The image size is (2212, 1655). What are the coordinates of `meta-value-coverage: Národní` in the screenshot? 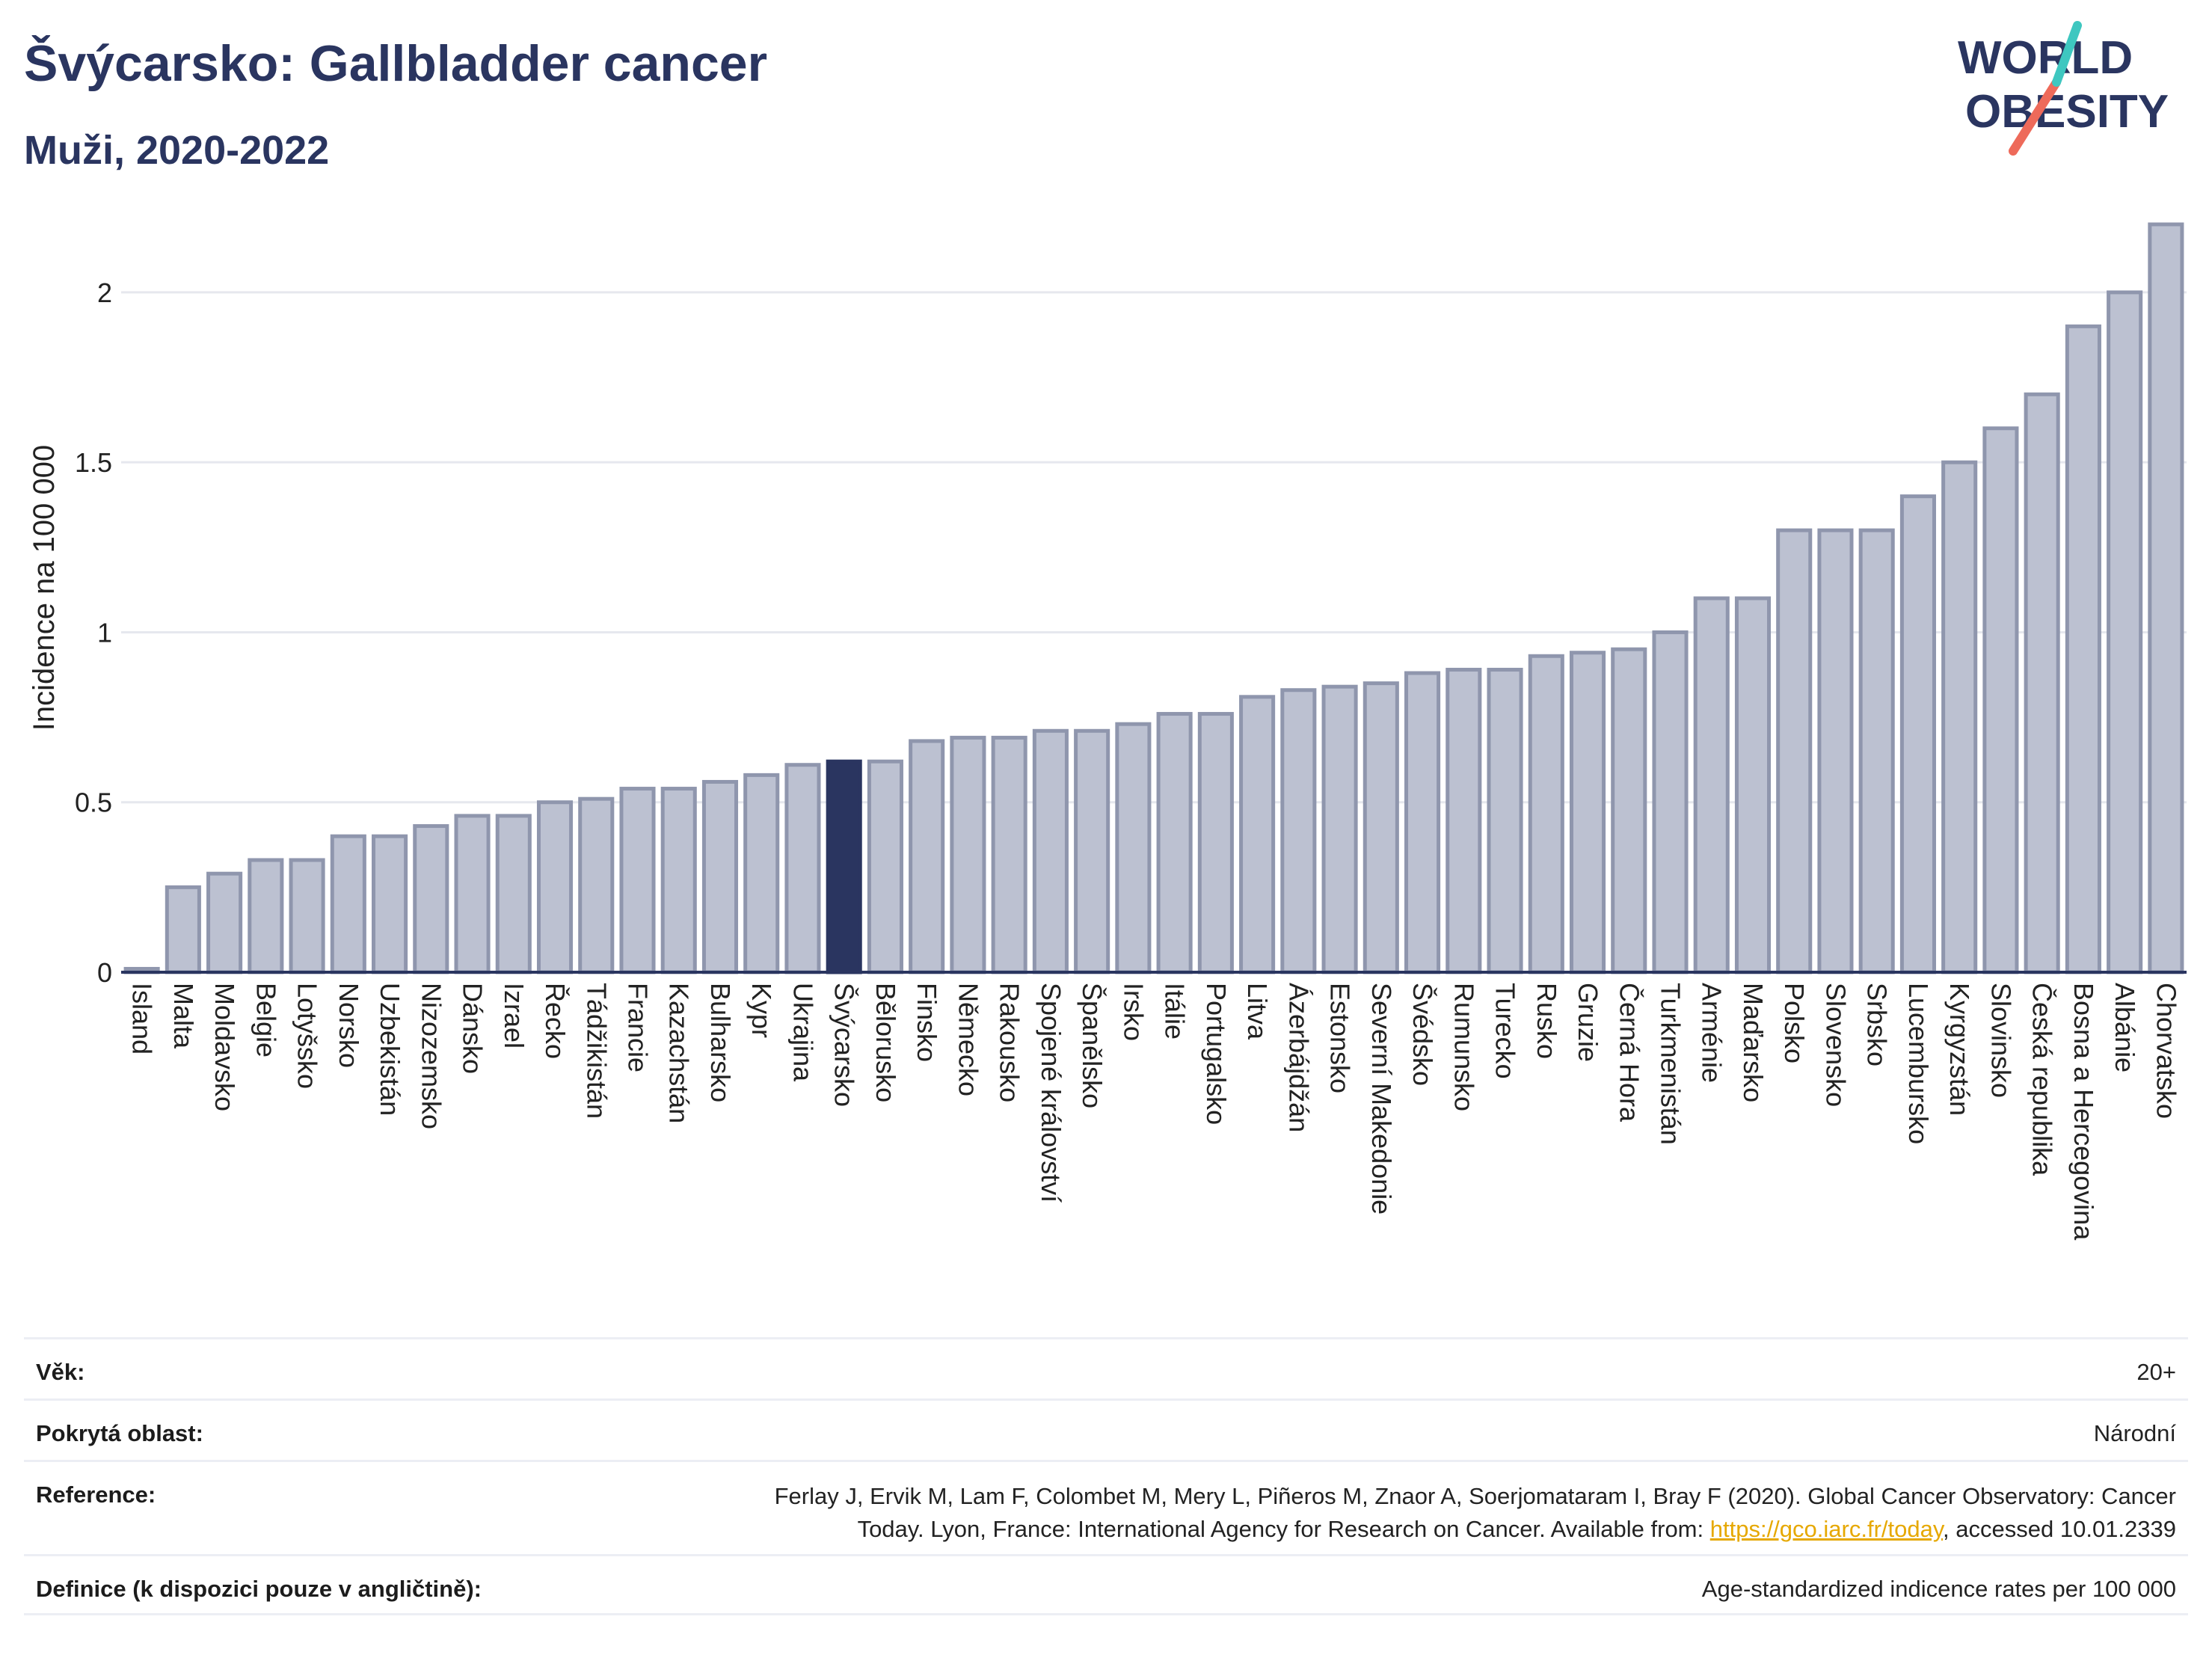 It's located at (2134, 1433).